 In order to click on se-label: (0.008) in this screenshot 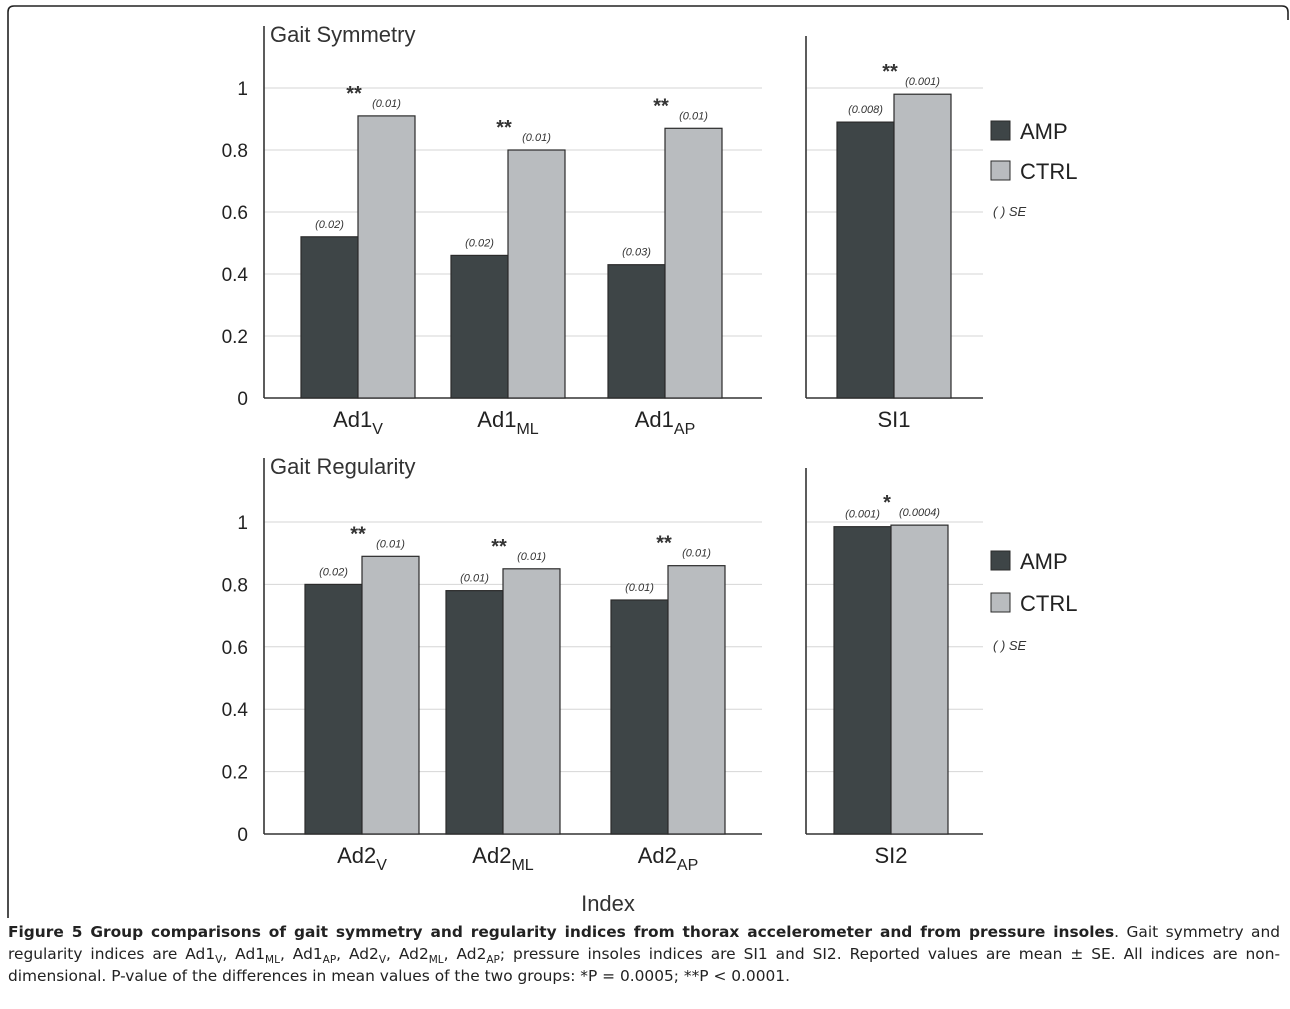, I will do `click(865, 110)`.